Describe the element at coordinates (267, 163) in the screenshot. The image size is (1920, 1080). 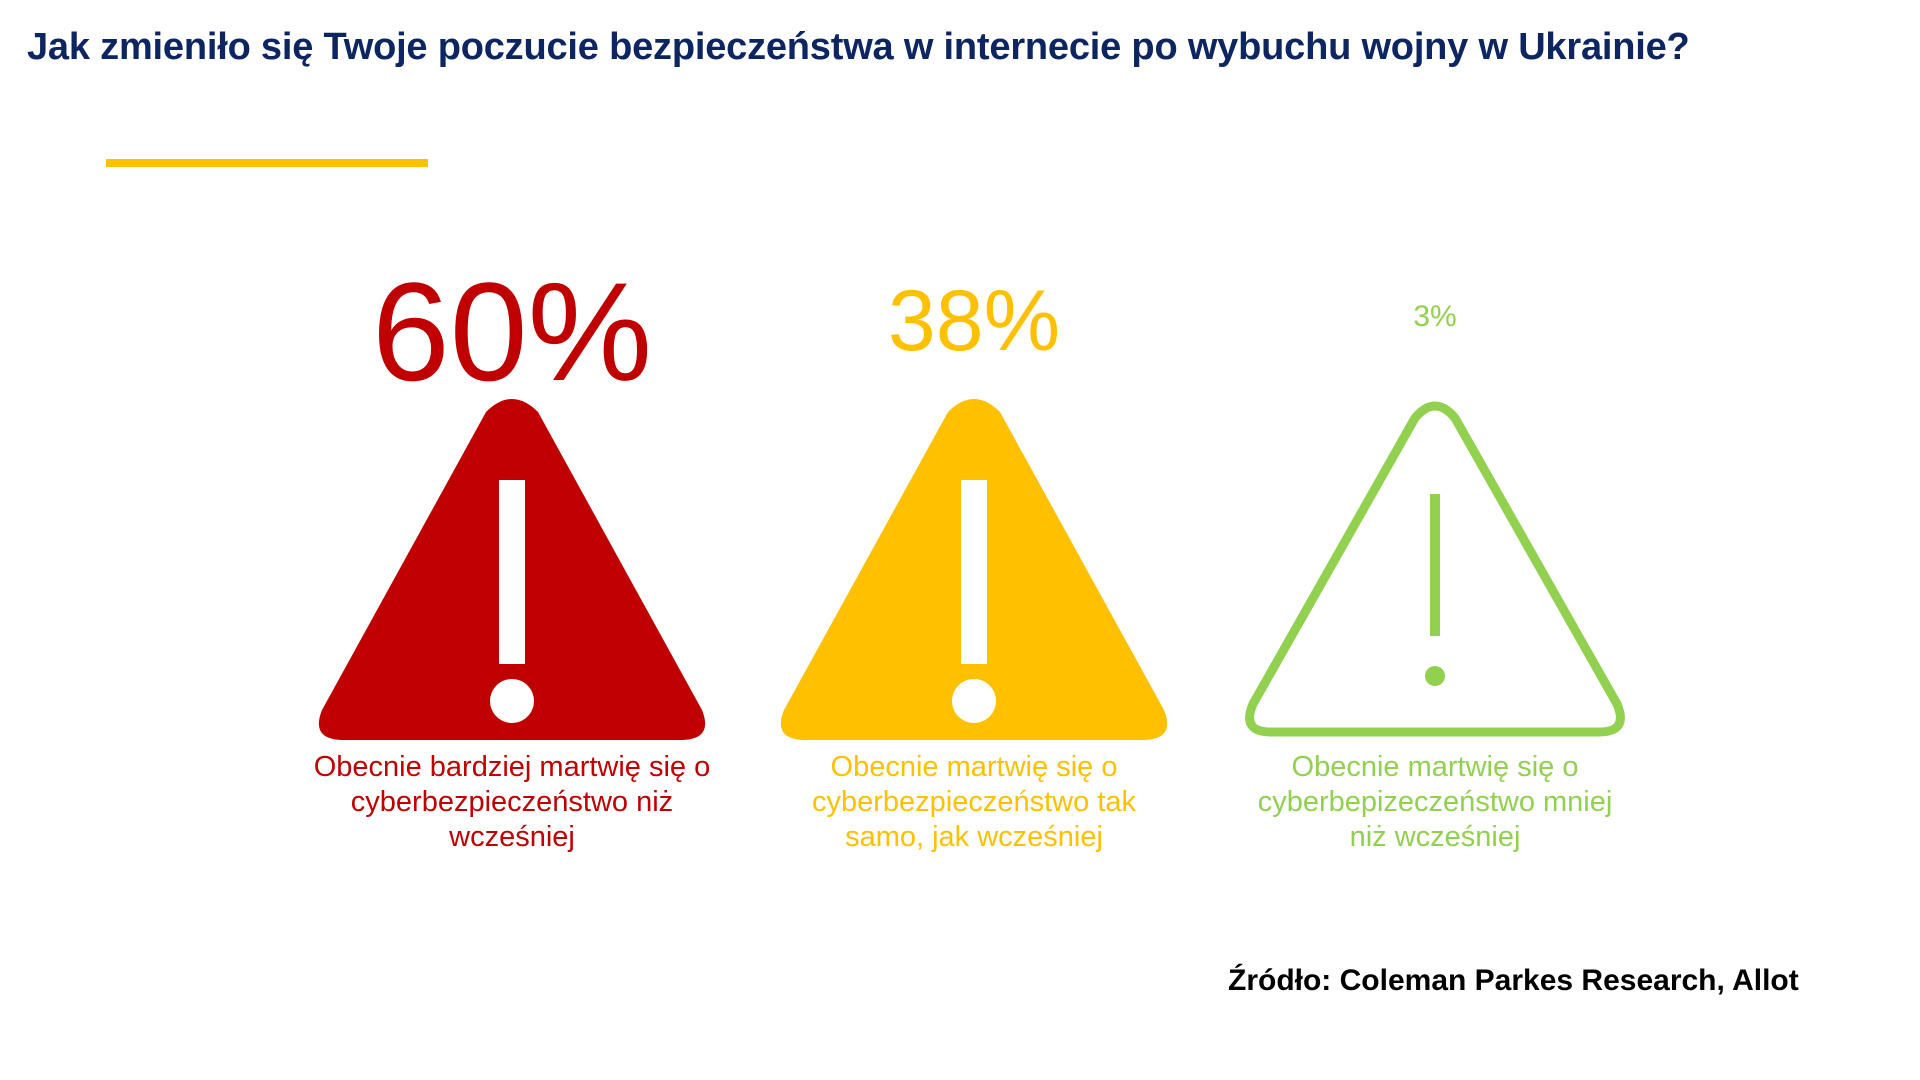
I see `accent-divider` at that location.